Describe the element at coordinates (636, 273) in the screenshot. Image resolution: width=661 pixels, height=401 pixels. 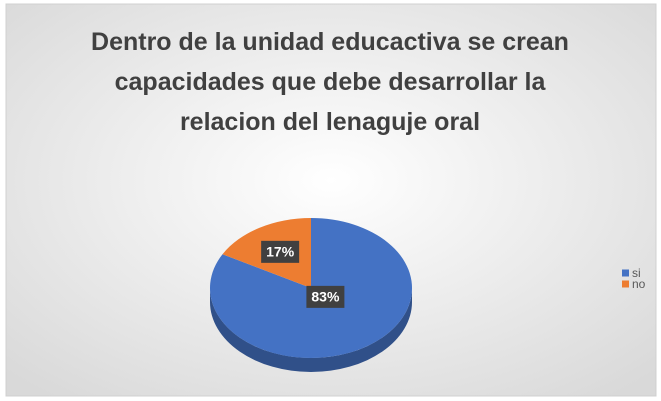
I see `legend-label: si` at that location.